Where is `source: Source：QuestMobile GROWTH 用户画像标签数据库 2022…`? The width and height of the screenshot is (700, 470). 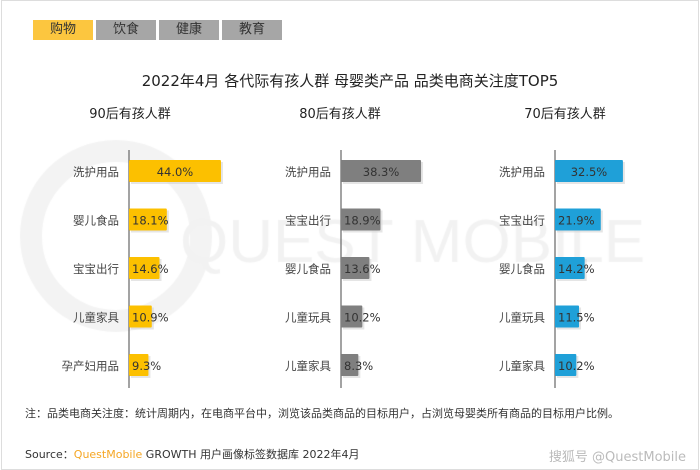 source: Source：QuestMobile GROWTH 用户画像标签数据库 2022… is located at coordinates (192, 454).